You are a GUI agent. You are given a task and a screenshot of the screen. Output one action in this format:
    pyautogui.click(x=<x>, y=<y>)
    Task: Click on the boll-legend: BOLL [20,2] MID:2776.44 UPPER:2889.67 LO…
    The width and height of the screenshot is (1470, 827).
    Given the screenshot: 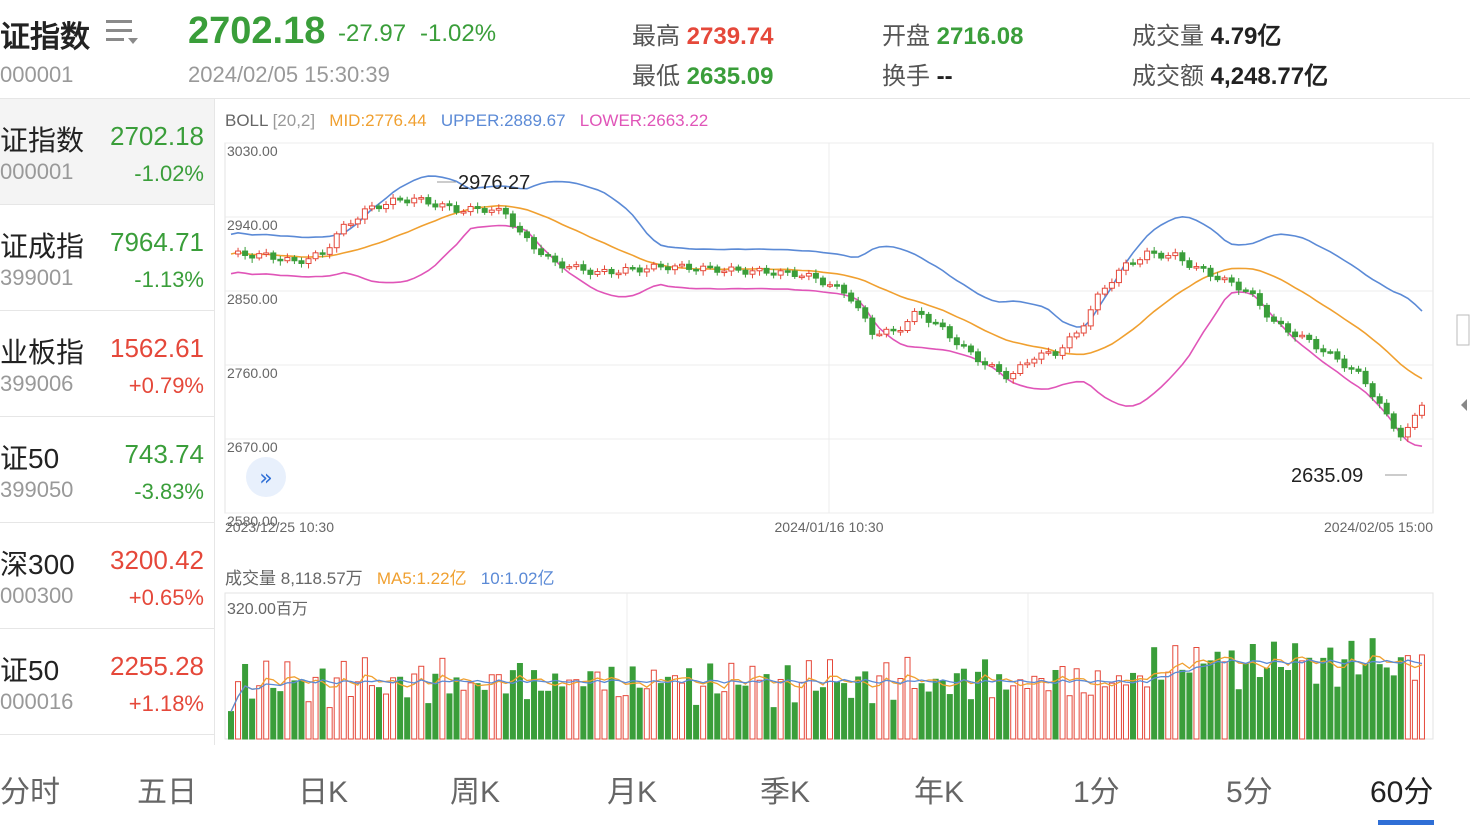 What is the action you would take?
    pyautogui.click(x=467, y=120)
    